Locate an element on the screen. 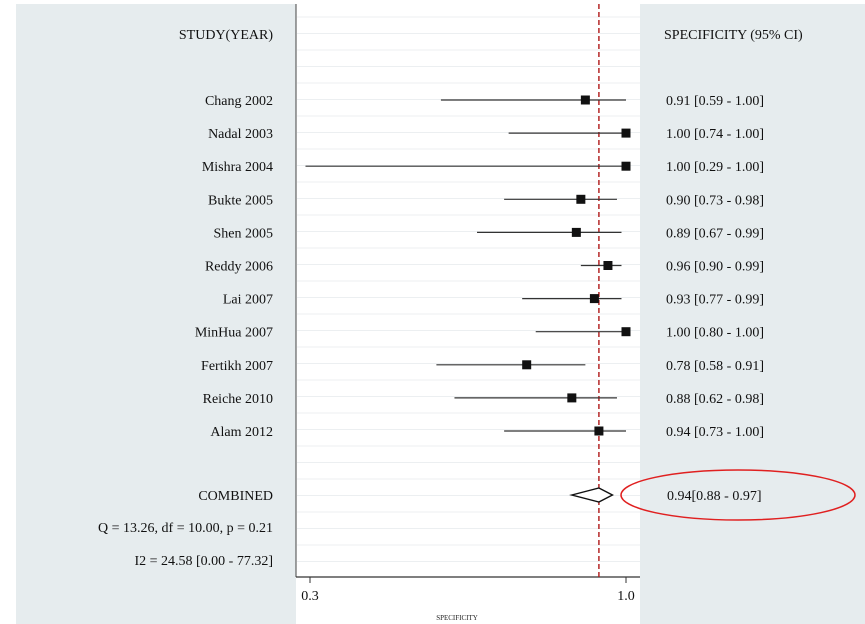  study-label: Reddy 2006 is located at coordinates (239, 267).